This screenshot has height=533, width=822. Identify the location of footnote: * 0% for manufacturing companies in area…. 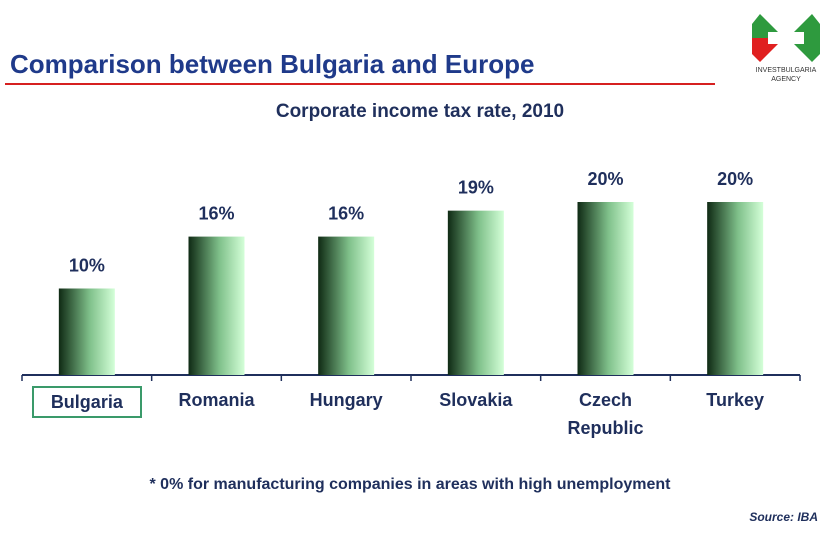
(411, 484).